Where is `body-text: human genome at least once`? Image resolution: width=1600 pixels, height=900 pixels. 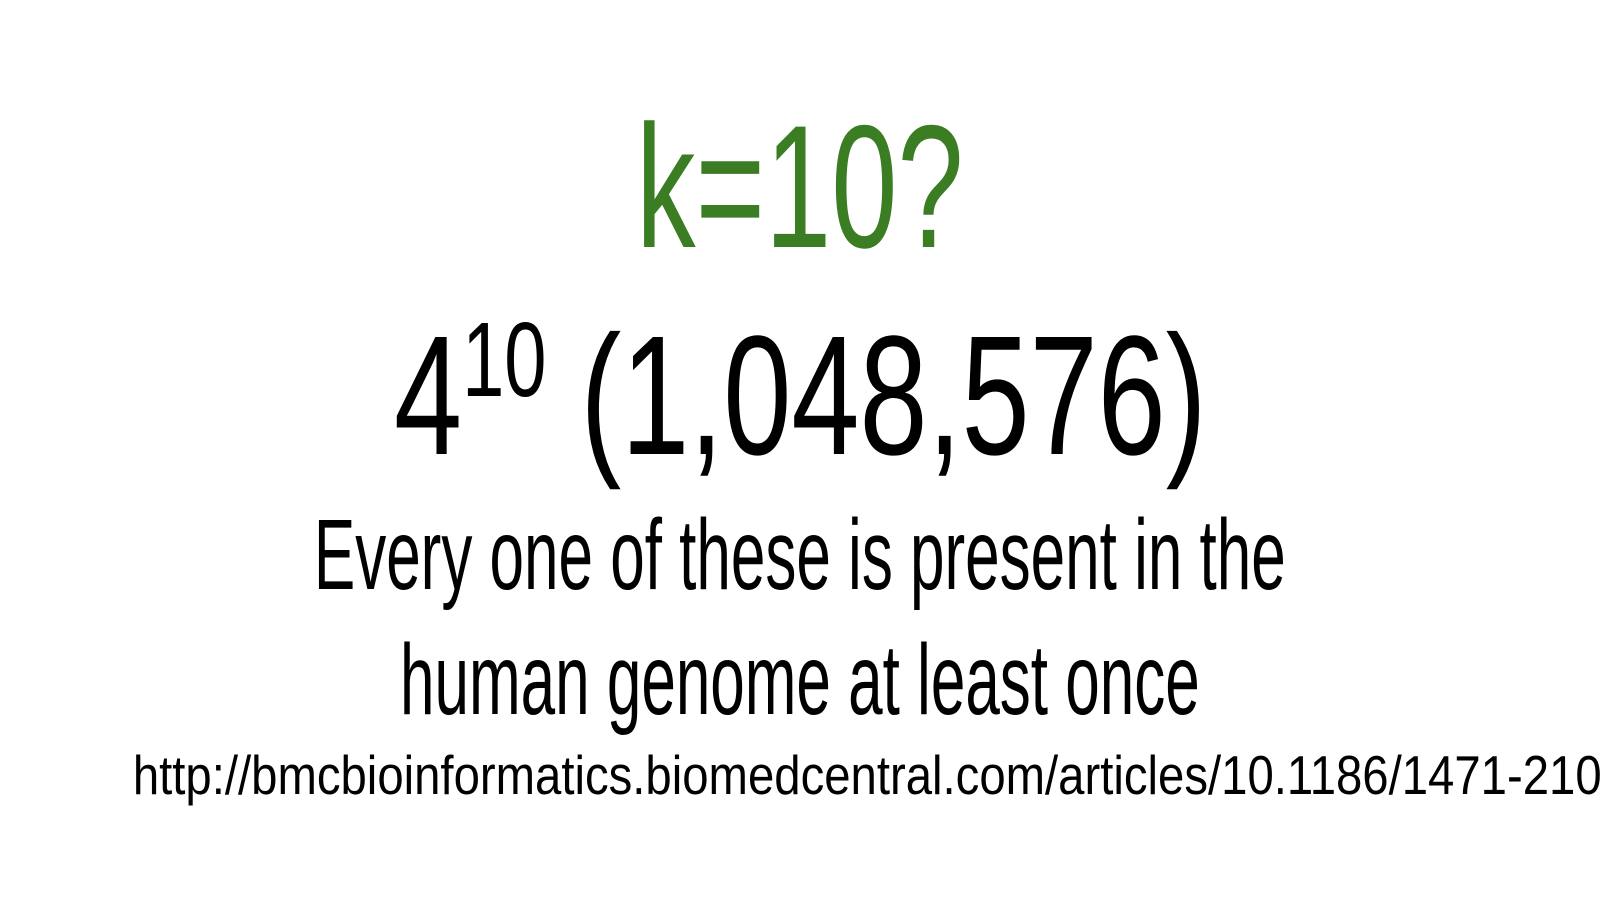
body-text: human genome at least once is located at coordinates (800, 680).